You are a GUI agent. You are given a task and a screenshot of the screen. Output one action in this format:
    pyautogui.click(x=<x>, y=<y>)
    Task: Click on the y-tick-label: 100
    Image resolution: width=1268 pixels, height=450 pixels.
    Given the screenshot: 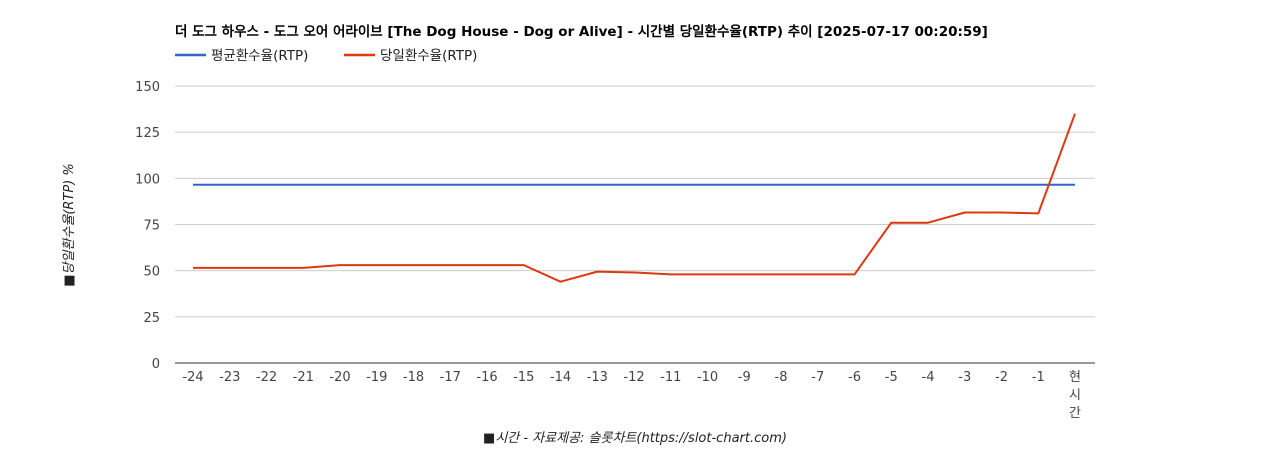 What is the action you would take?
    pyautogui.click(x=147, y=179)
    